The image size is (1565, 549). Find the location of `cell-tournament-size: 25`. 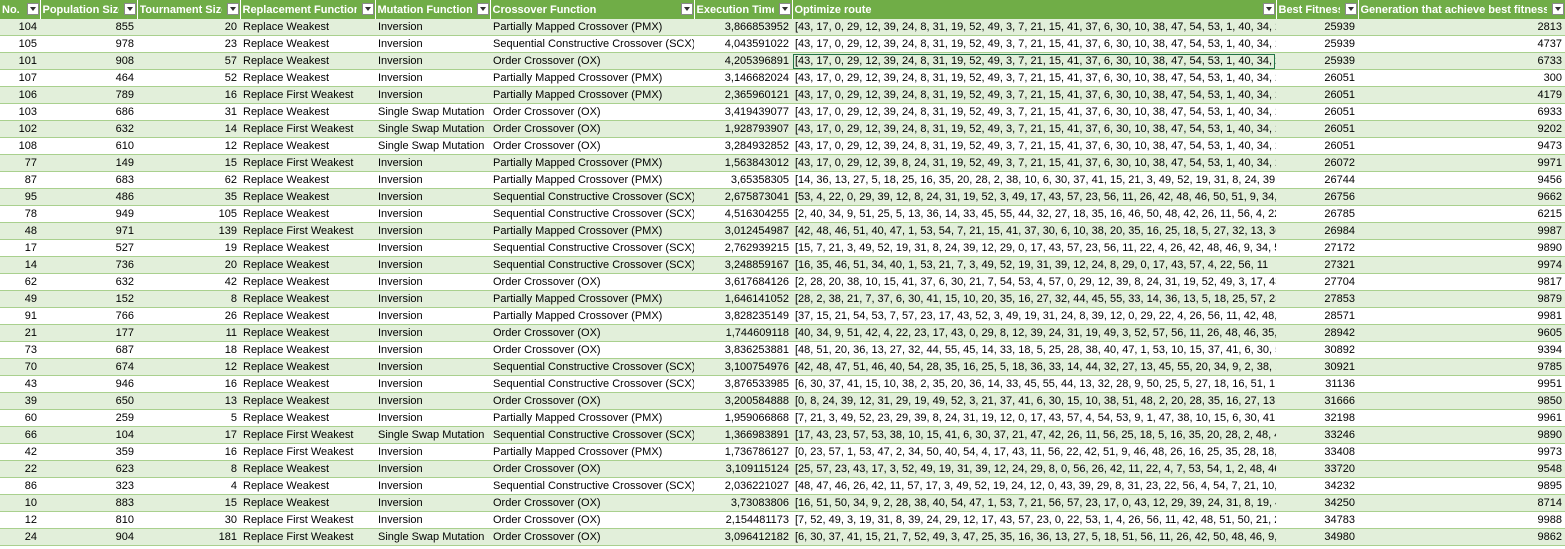

cell-tournament-size: 25 is located at coordinates (188, 547).